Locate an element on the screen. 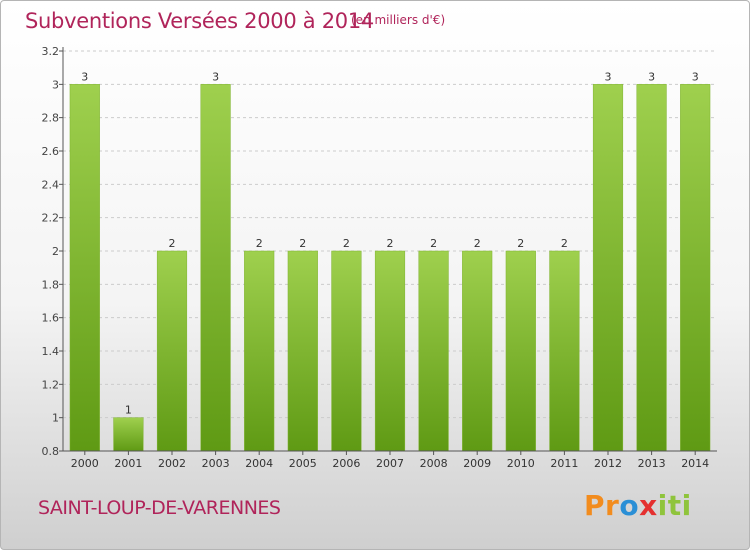  logo-part: Pr is located at coordinates (602, 505).